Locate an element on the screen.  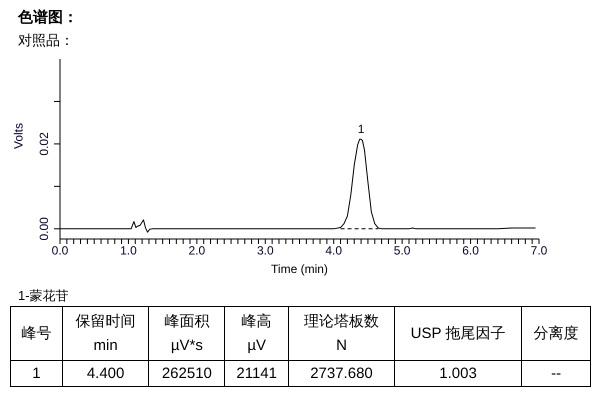
text: 4.400 is located at coordinates (105, 374).